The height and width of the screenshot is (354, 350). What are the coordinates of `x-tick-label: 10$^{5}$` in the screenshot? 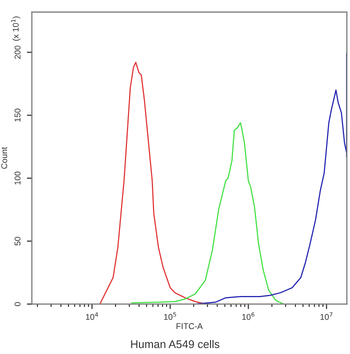 It's located at (170, 316).